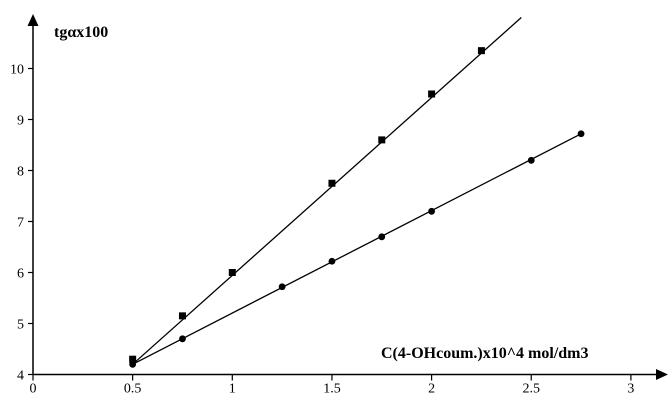  I want to click on y-axis-title: tgαx100, so click(81, 32).